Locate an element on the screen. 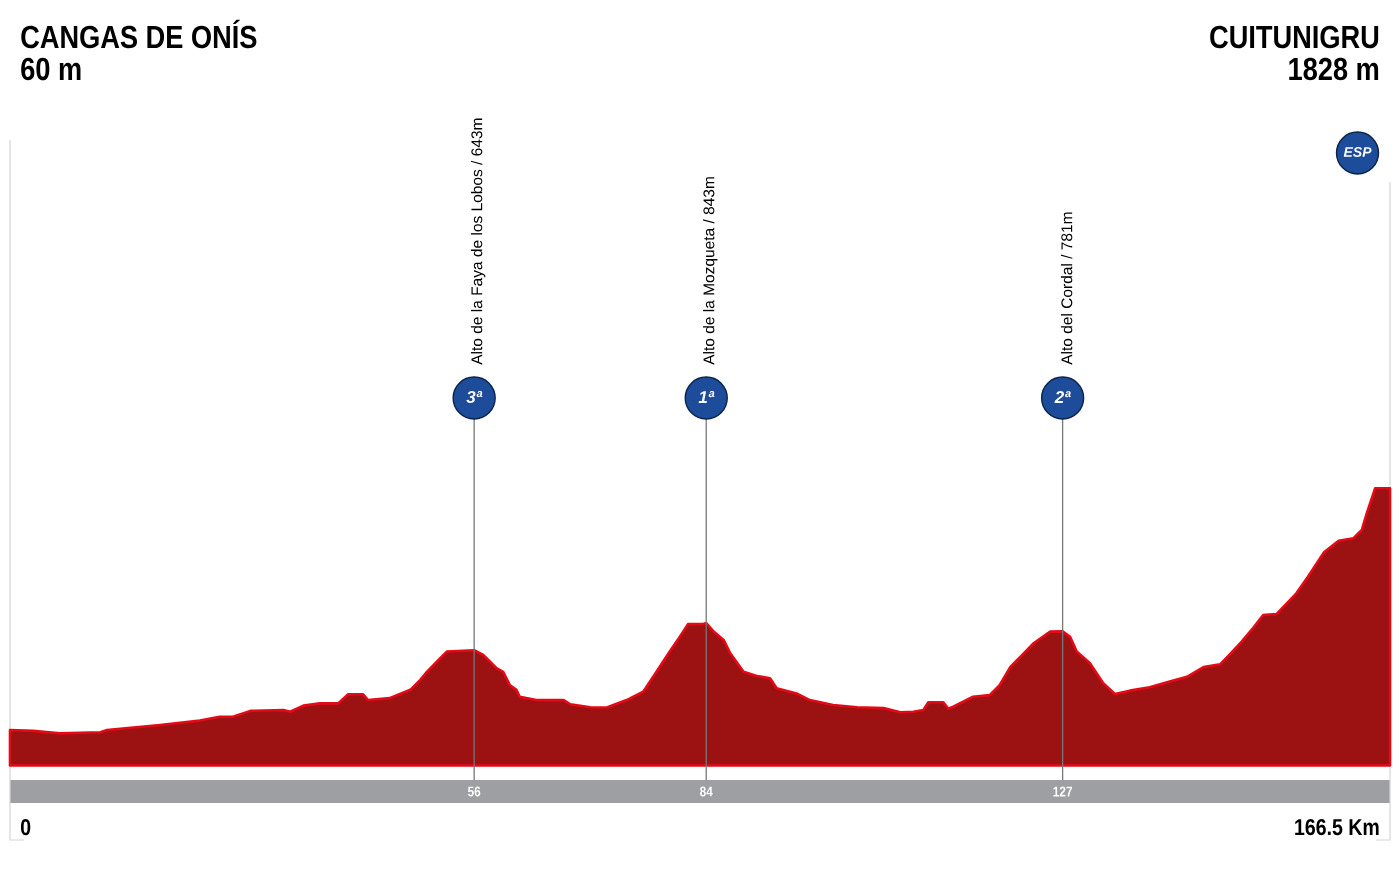 The image size is (1400, 870). text: 60 m is located at coordinates (51, 69).